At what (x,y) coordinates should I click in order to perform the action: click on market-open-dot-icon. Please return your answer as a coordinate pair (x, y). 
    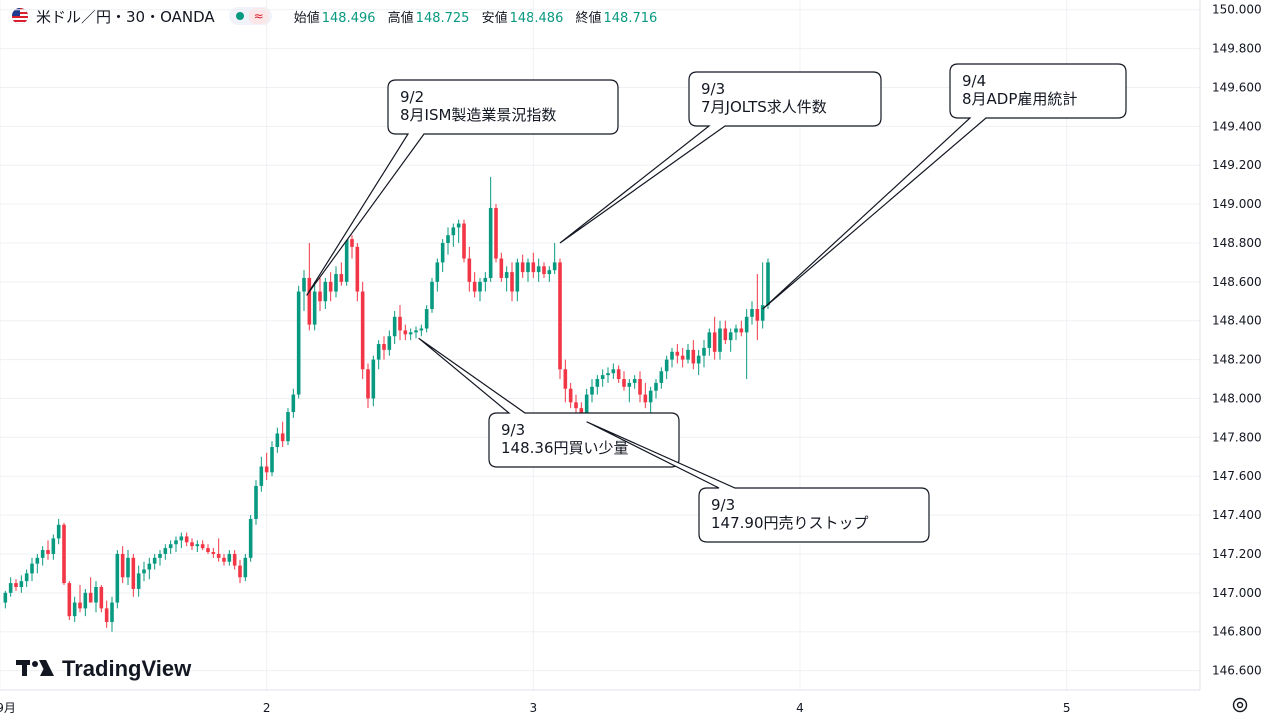
    Looking at the image, I should click on (239, 16).